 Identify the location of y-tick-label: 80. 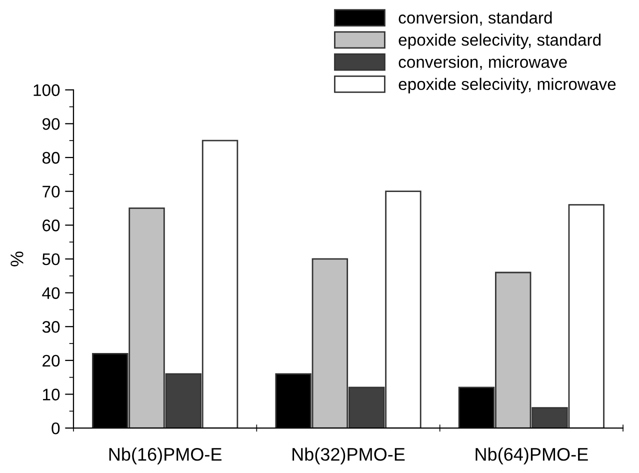
(51, 158).